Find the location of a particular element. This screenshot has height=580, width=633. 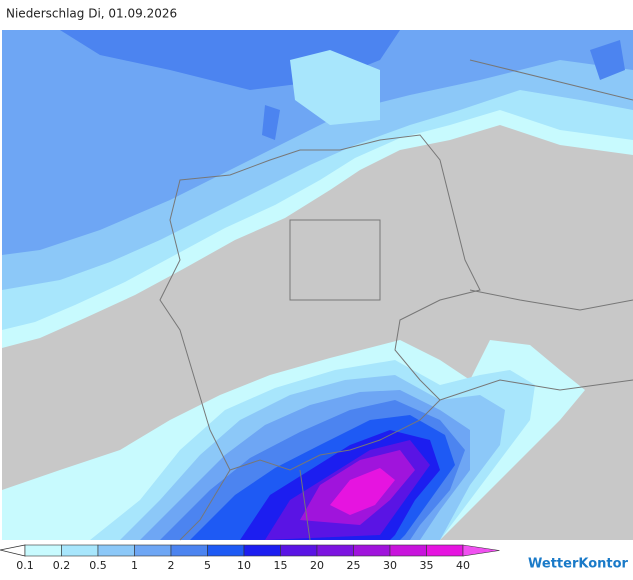

legend-tick-label: 0.2 is located at coordinates (62, 565).